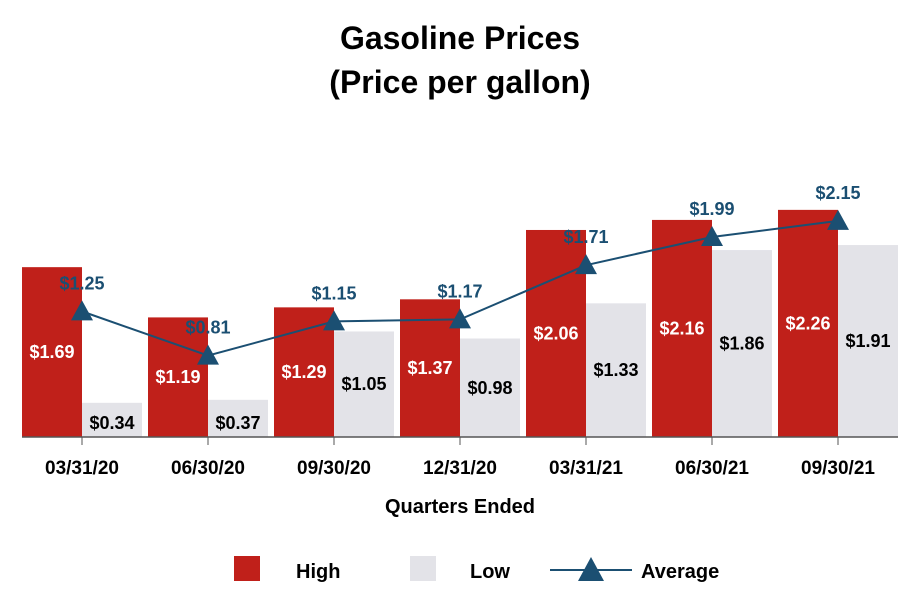 Image resolution: width=920 pixels, height=612 pixels. I want to click on label-average-7: $2.15, so click(837, 193).